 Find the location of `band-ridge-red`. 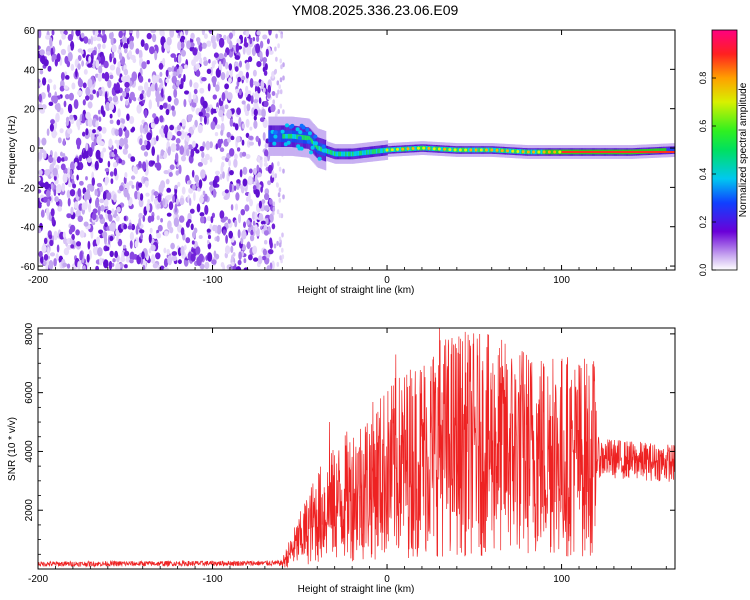

band-ridge-red is located at coordinates (618, 151).